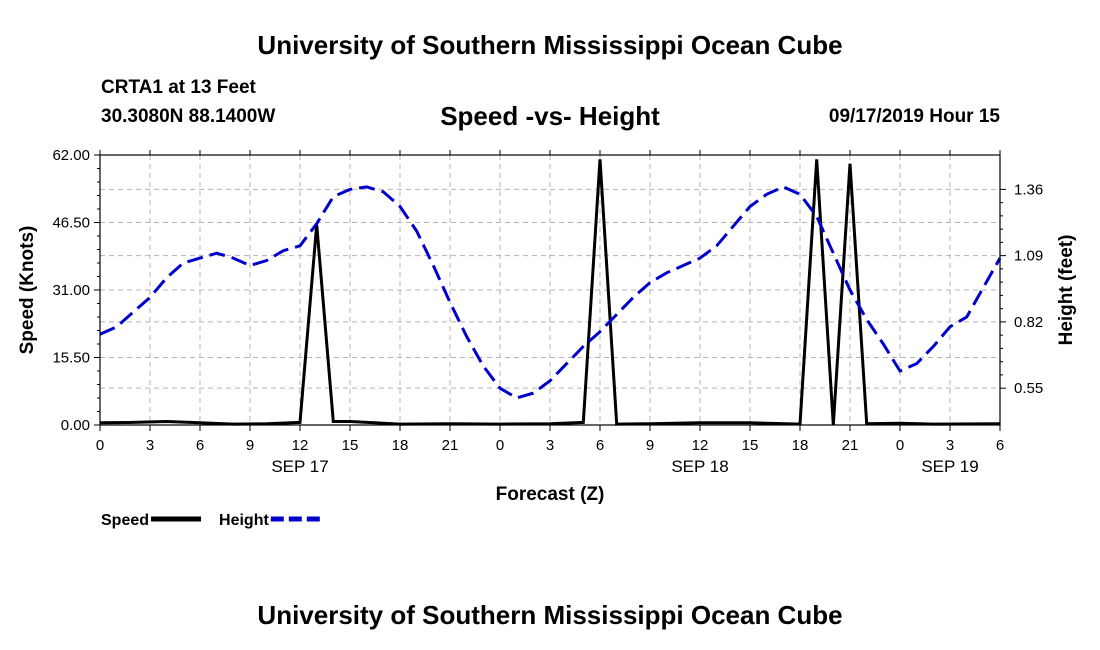  I want to click on x-date-label: SEP 17, so click(299, 466).